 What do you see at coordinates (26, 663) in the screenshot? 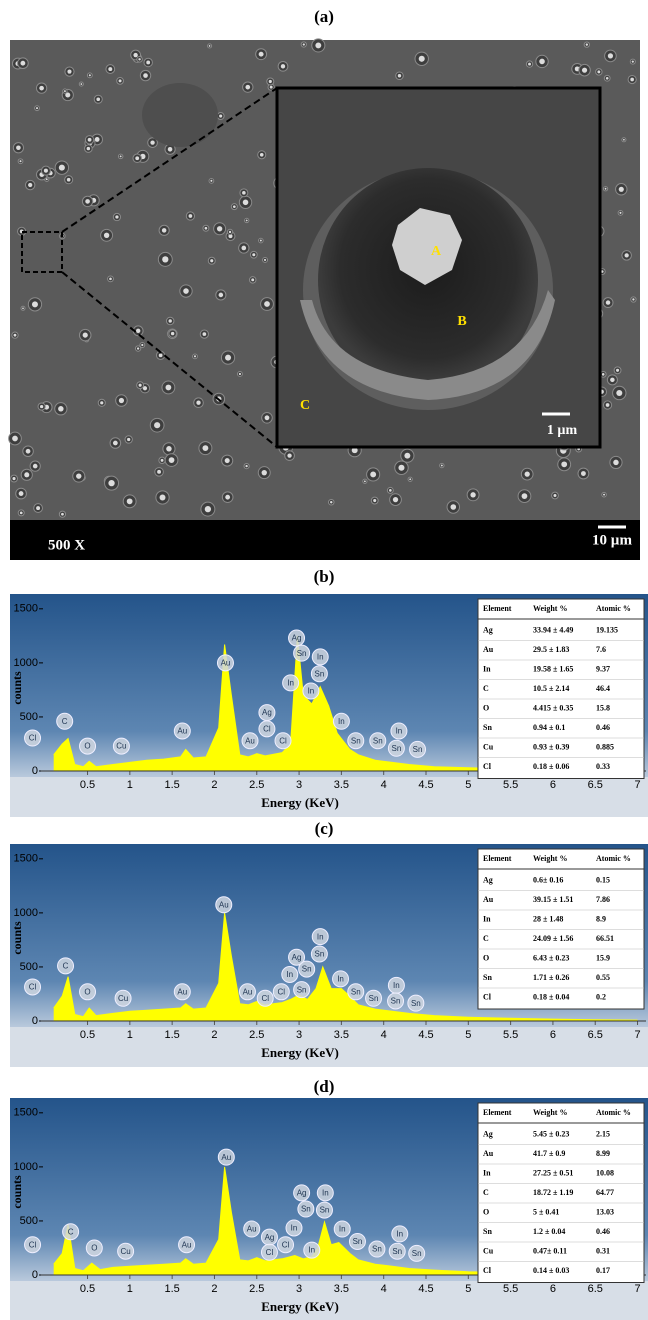
I see `y-tick-label: 1000` at bounding box center [26, 663].